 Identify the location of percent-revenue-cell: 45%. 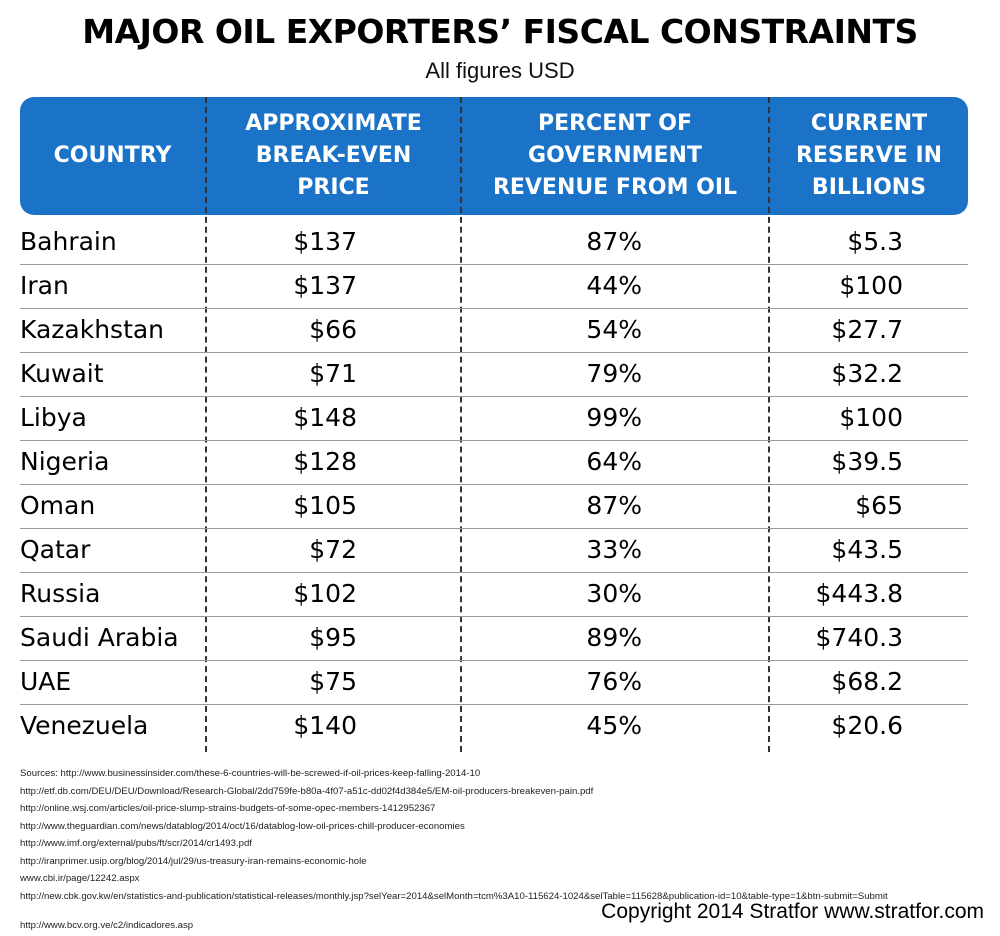
(614, 725).